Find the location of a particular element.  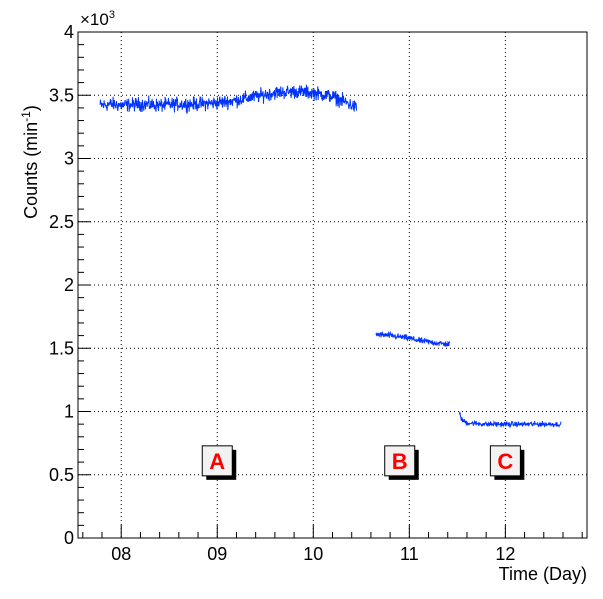

x-tick-label: 11 is located at coordinates (409, 554).